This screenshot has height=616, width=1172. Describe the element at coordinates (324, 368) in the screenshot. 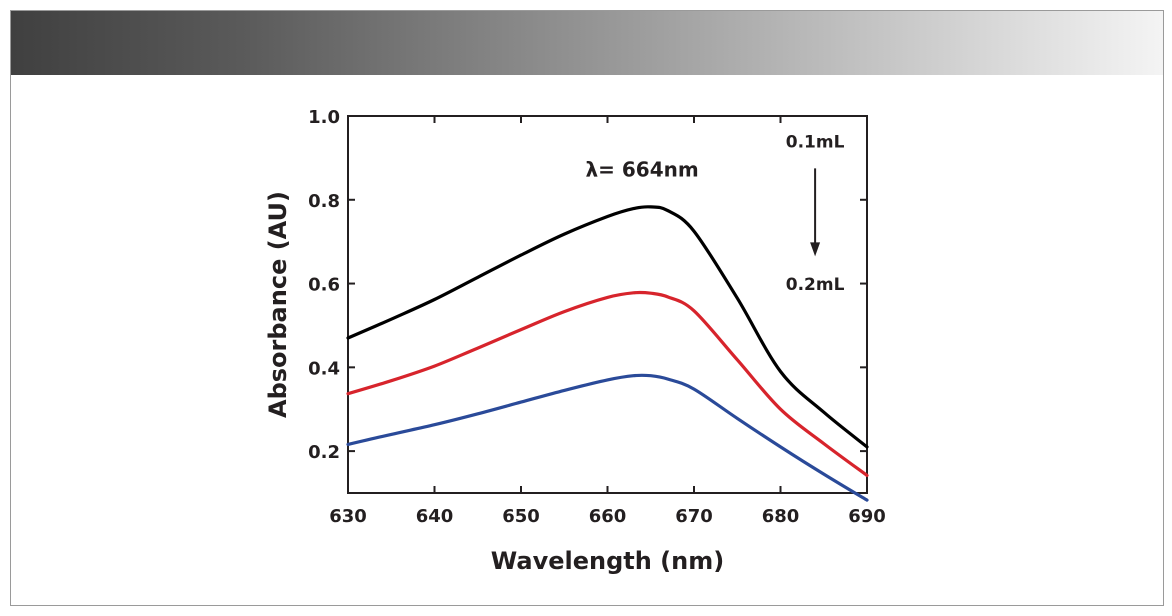

I see `y-tick-label: 0.4` at that location.